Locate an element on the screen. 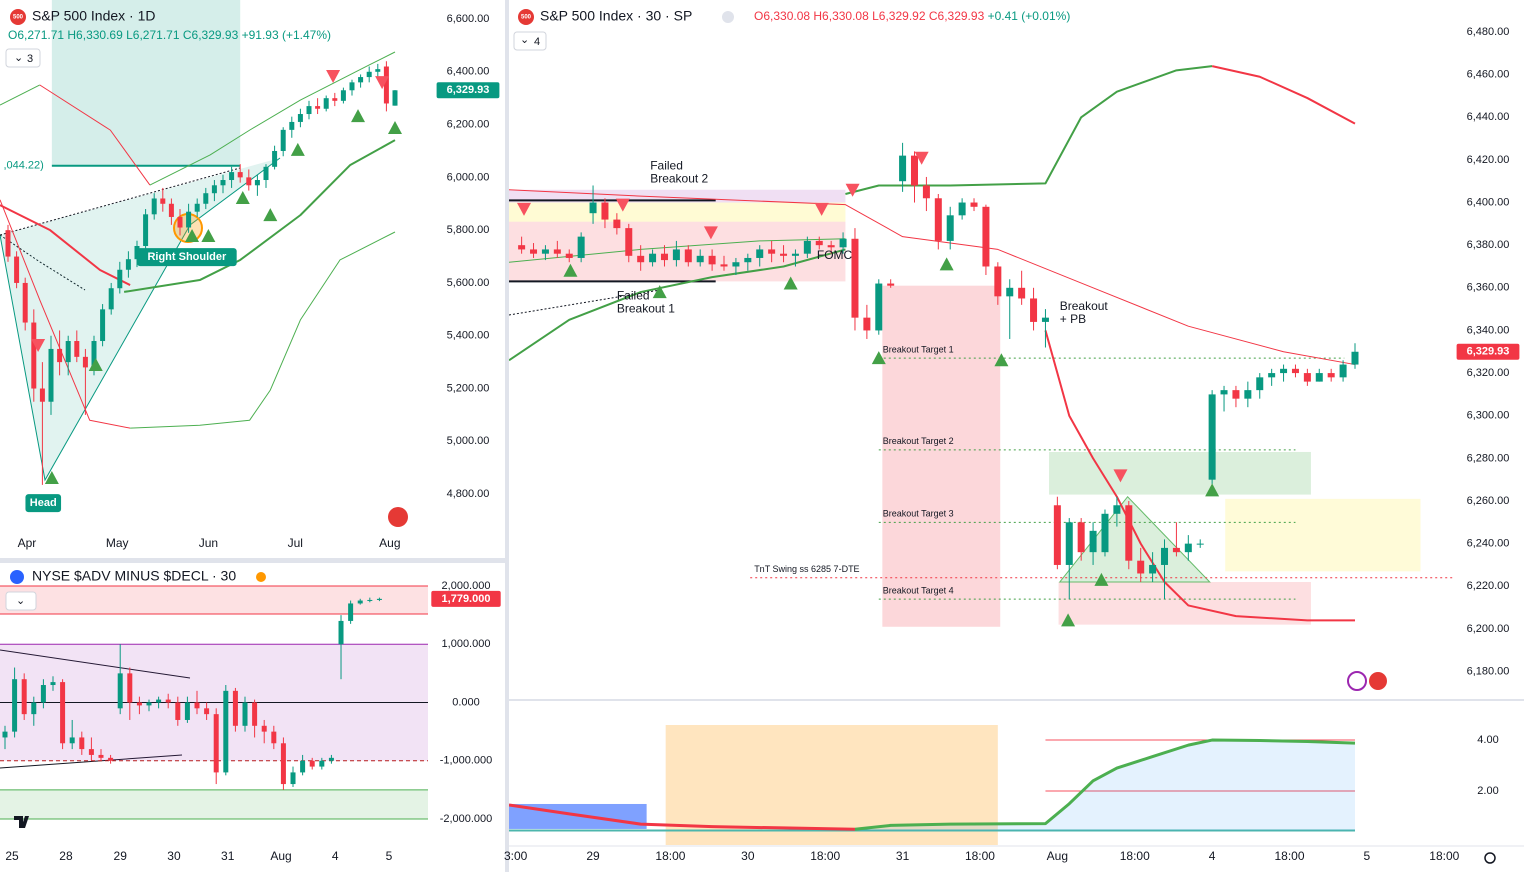  y-tick-label: 6,260.00 is located at coordinates (1488, 501).